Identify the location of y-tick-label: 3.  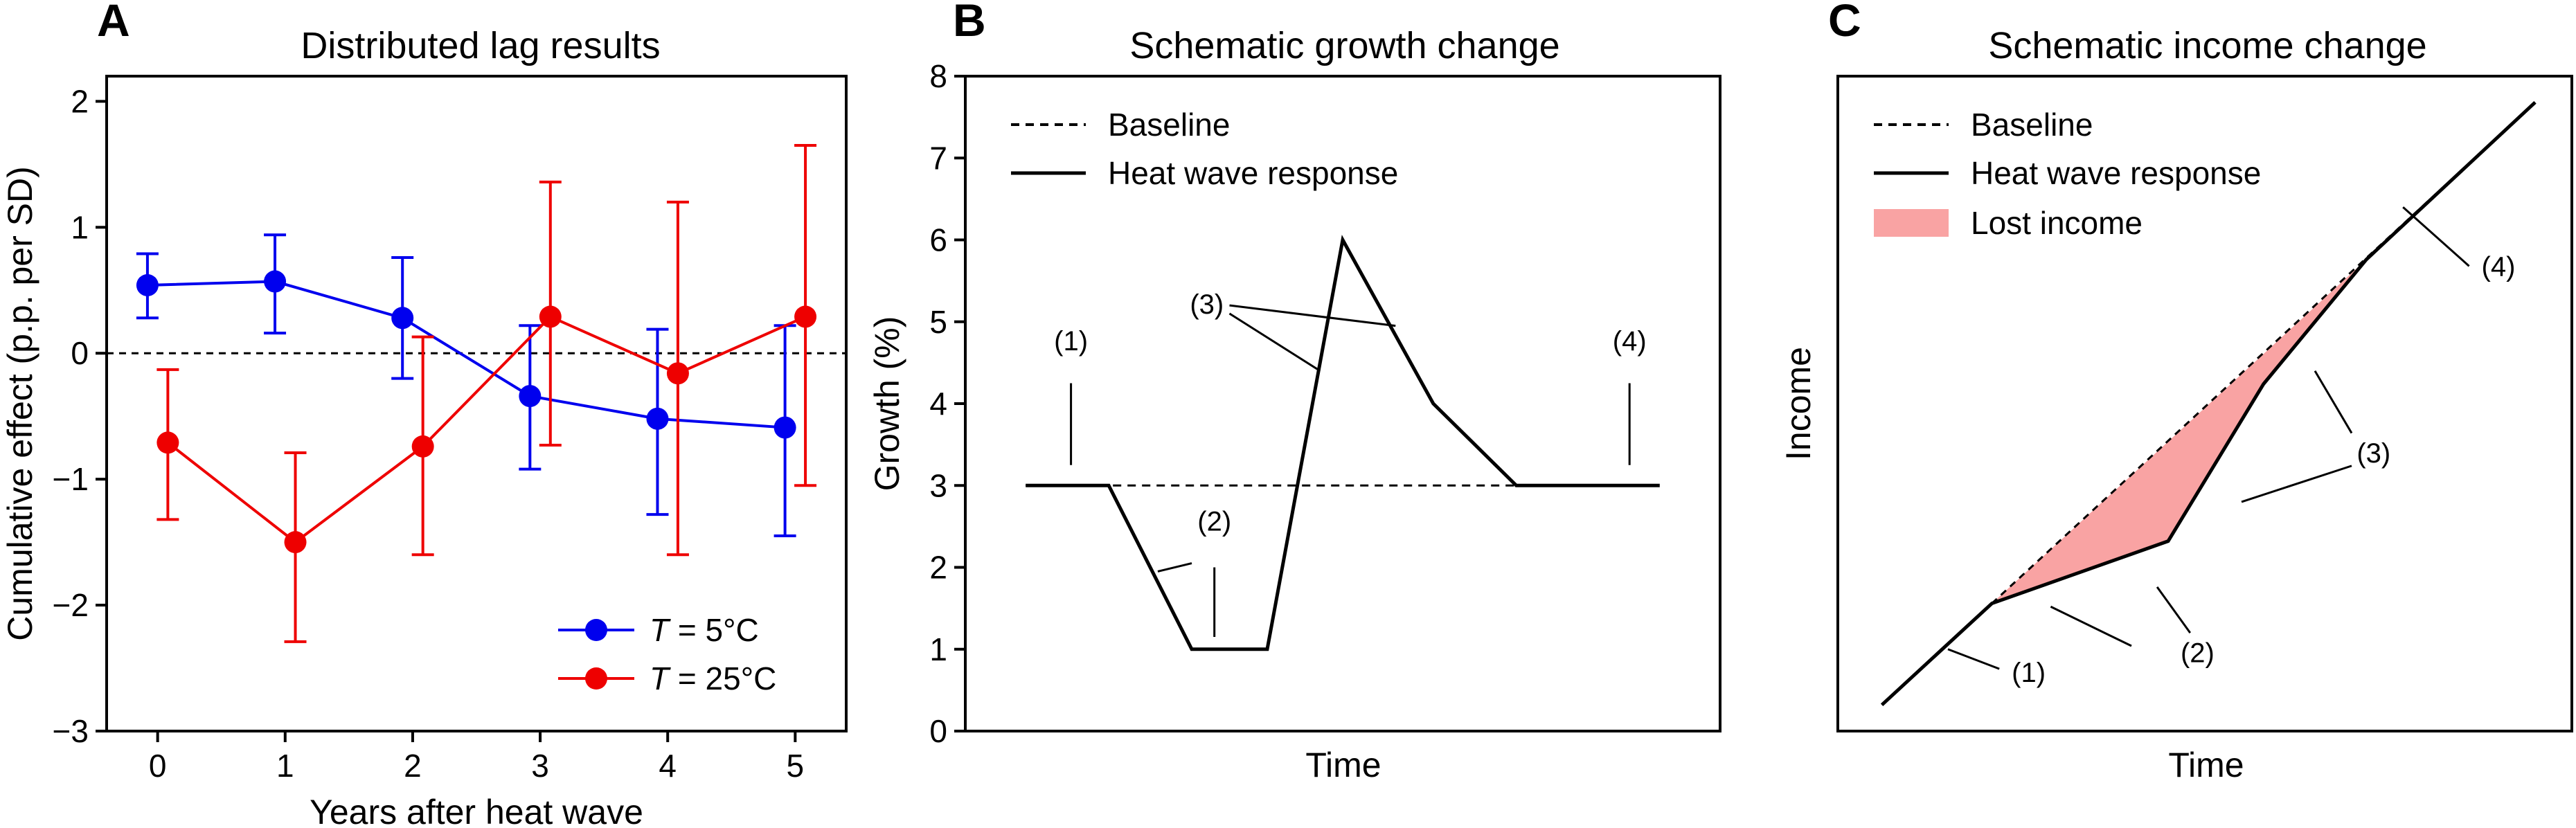
(938, 485).